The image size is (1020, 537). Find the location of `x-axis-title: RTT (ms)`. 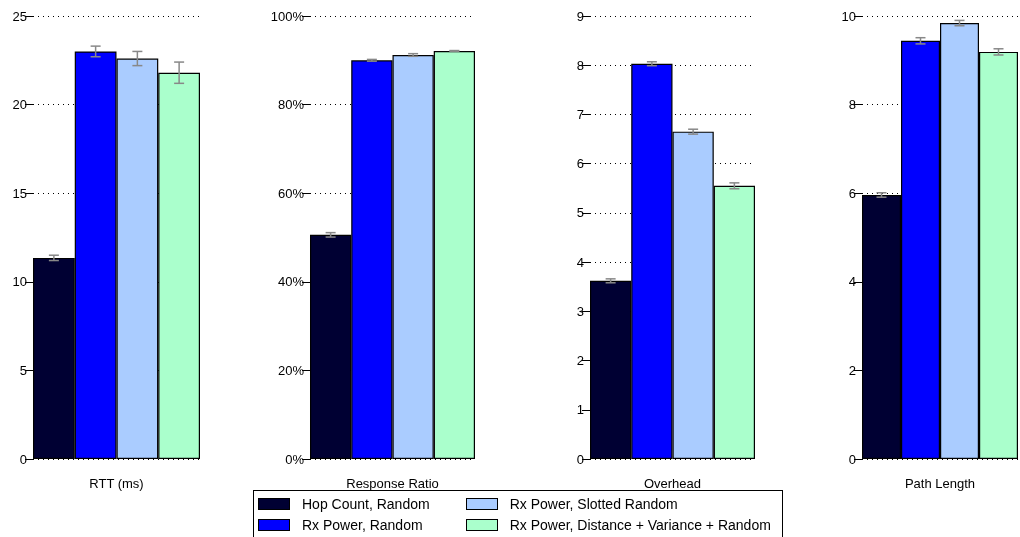

x-axis-title: RTT (ms) is located at coordinates (116, 483).